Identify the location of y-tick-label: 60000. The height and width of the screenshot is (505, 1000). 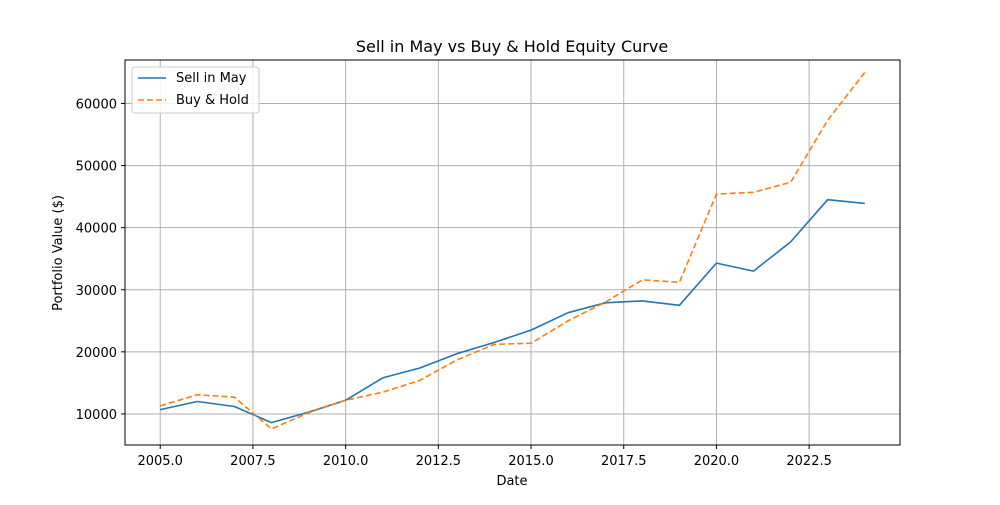
(96, 104).